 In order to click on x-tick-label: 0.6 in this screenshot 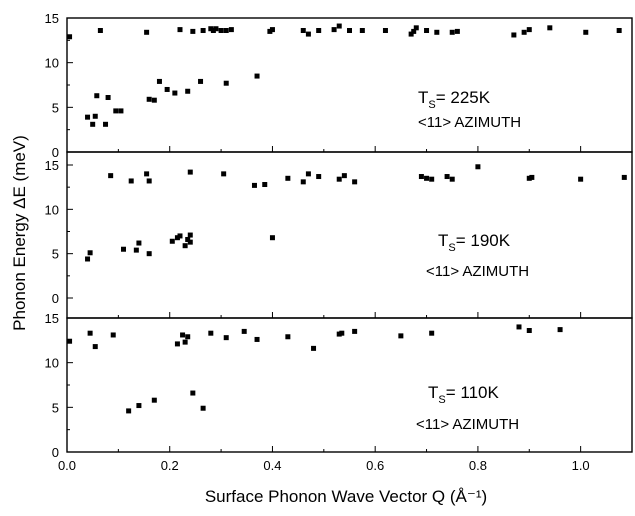, I will do `click(375, 465)`.